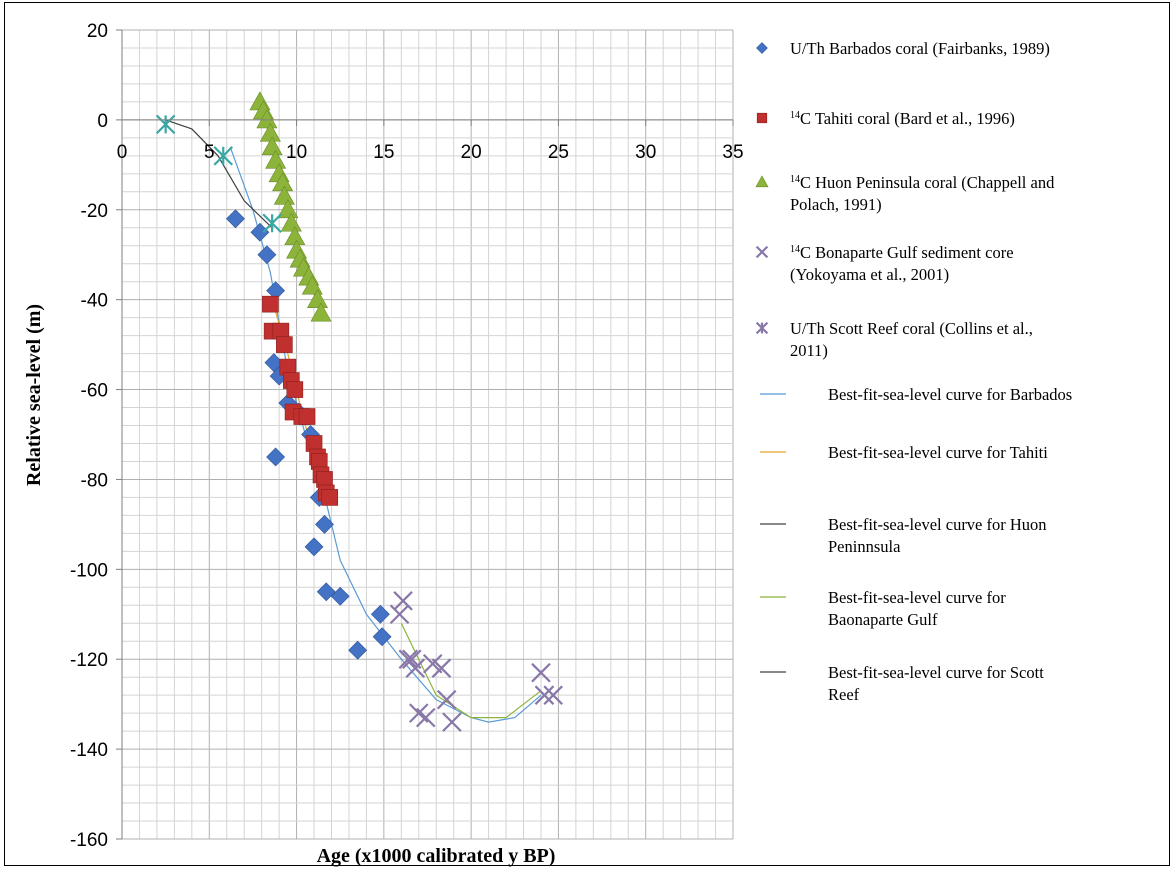 Image resolution: width=1175 pixels, height=870 pixels. I want to click on x-tick-label: 10, so click(296, 152).